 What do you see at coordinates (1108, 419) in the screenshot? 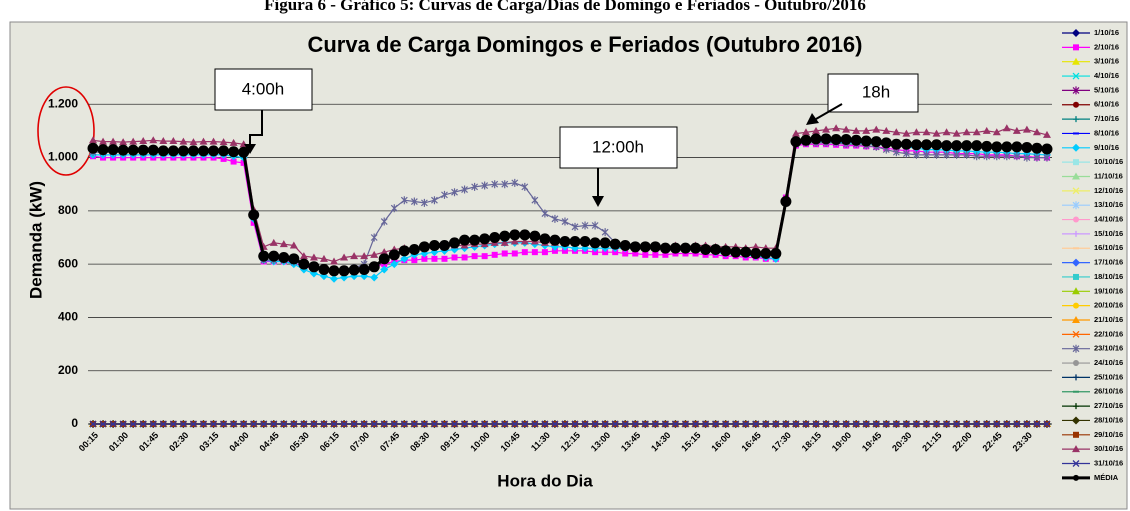
I see `legend-label: 28/10/16` at bounding box center [1108, 419].